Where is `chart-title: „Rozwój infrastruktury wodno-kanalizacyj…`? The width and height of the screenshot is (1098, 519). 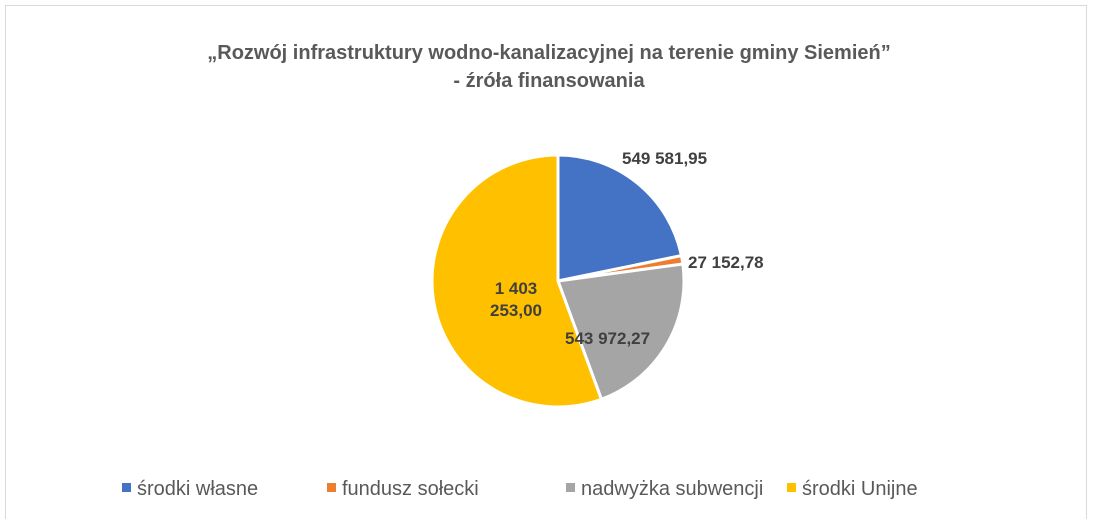
chart-title: „Rozwój infrastruktury wodno-kanalizacyj… is located at coordinates (549, 53).